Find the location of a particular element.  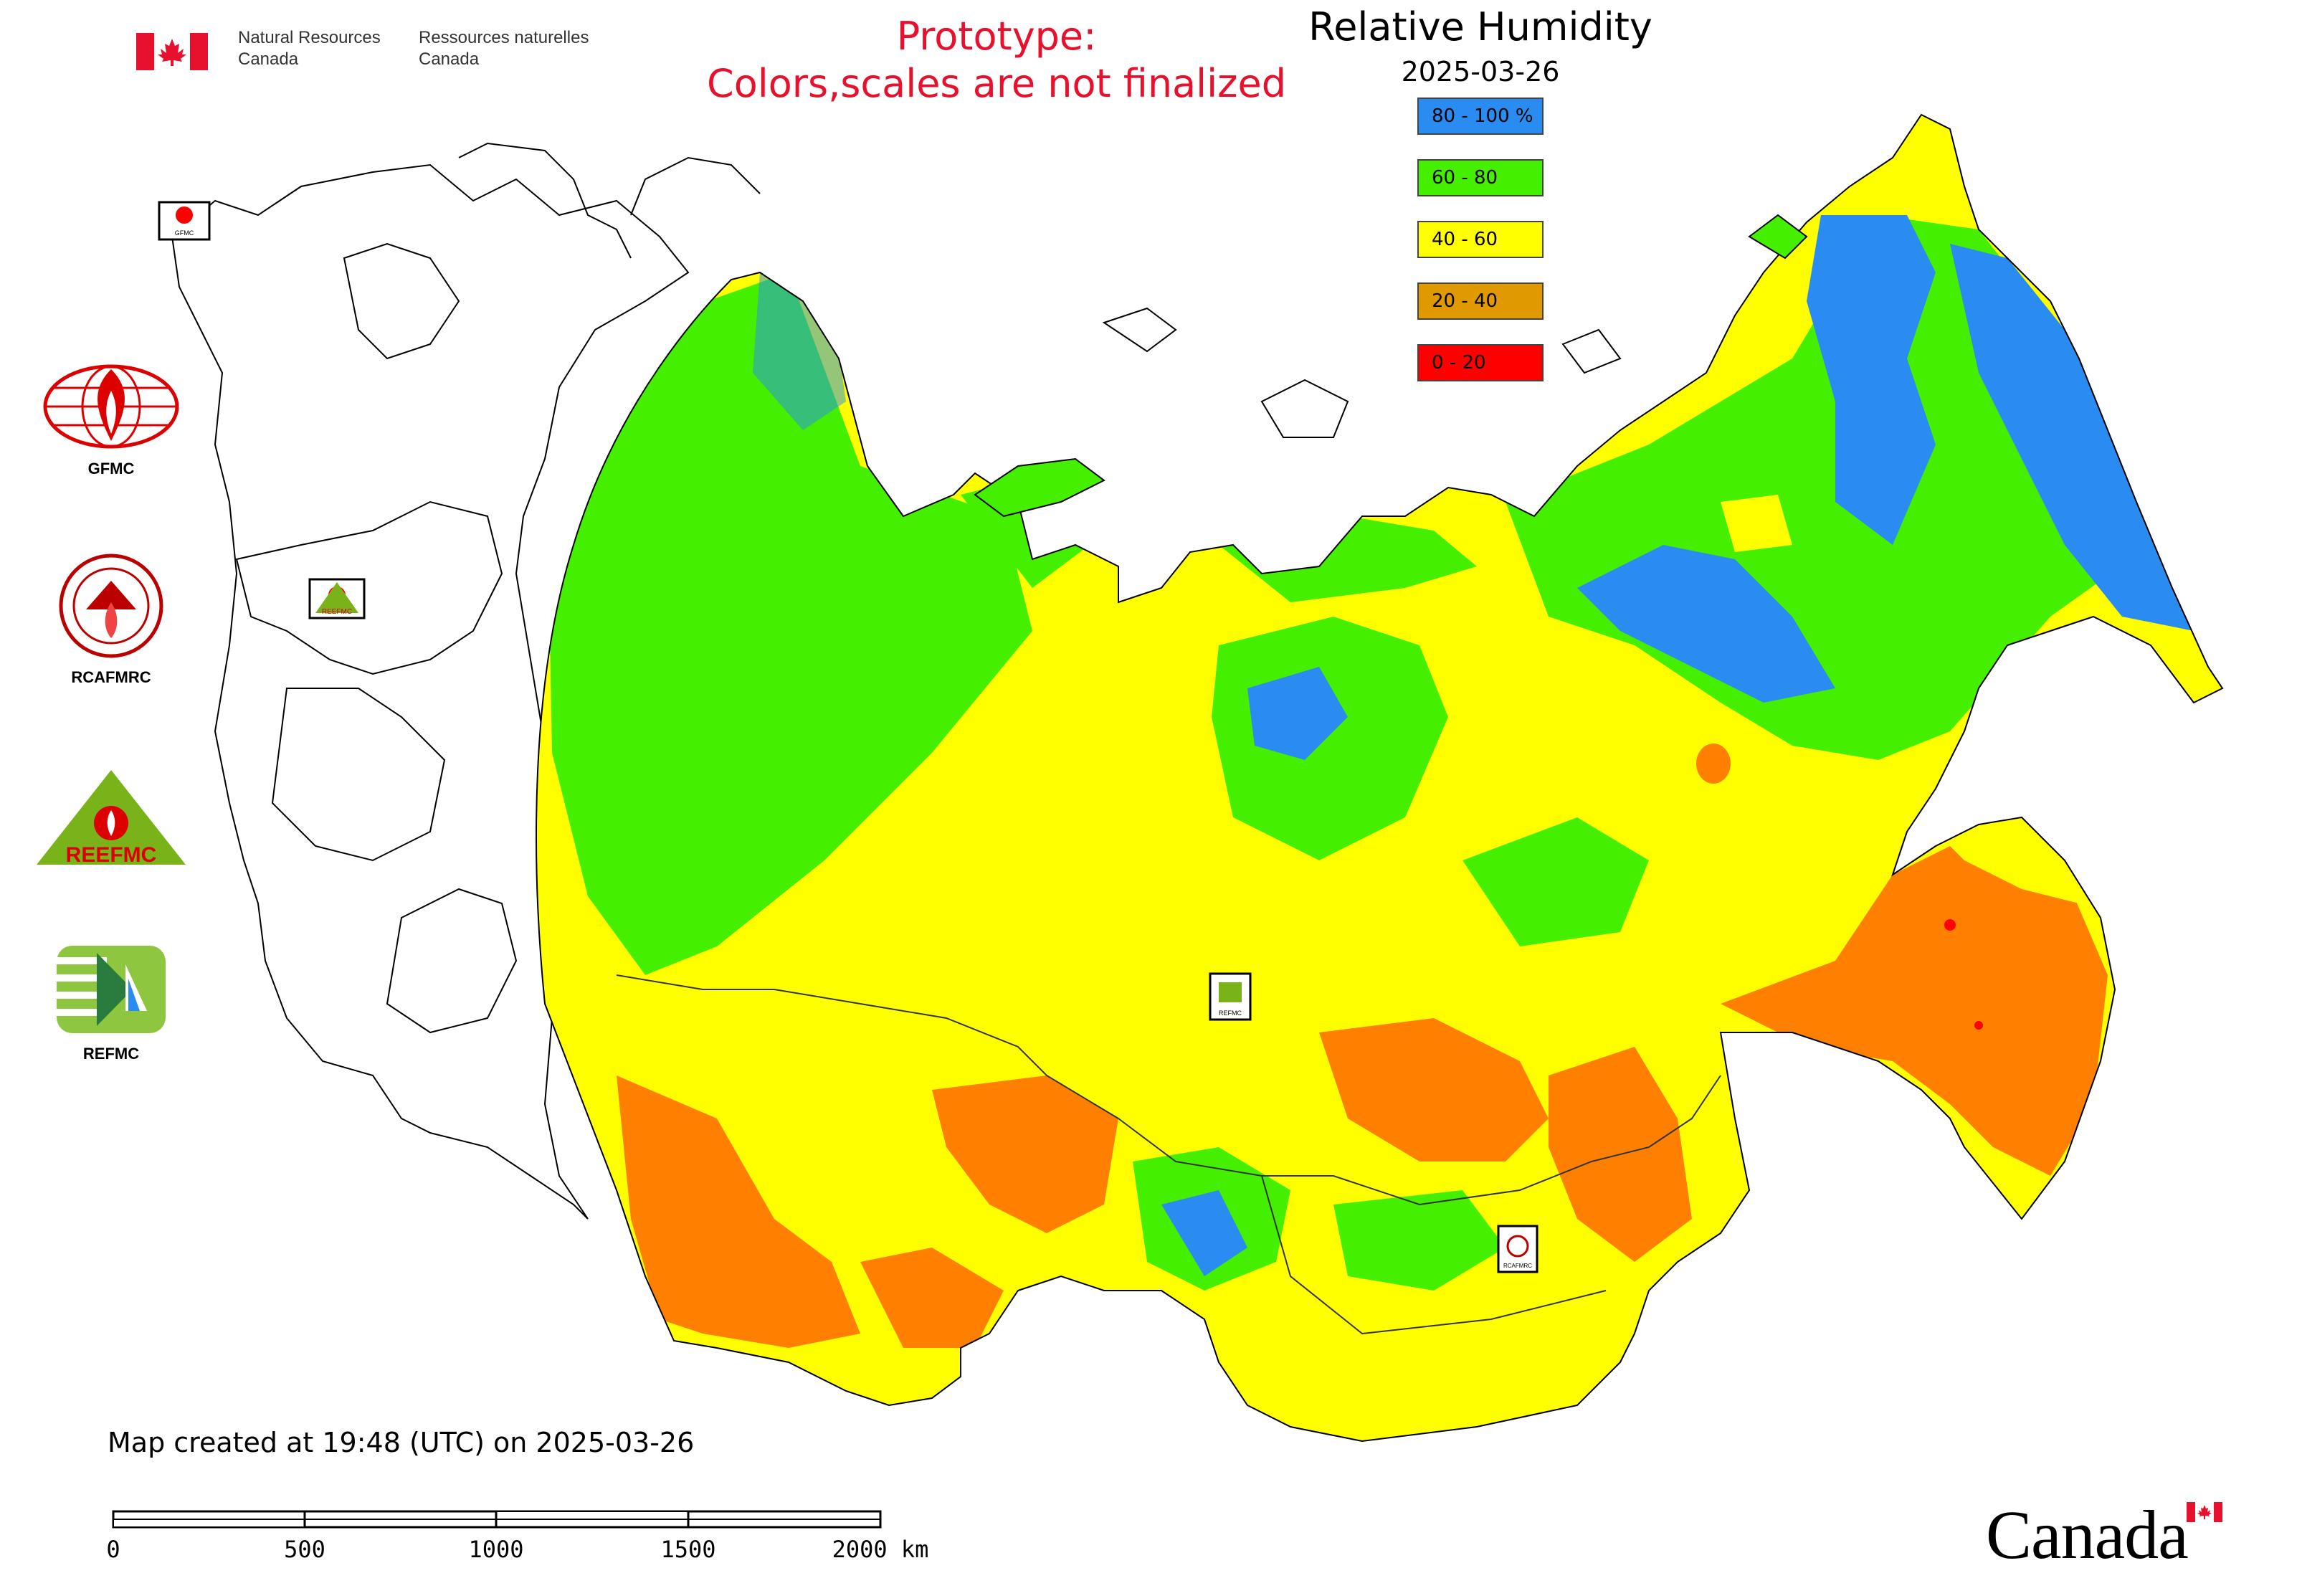

scale-label-2000: 2000 km is located at coordinates (881, 1549).